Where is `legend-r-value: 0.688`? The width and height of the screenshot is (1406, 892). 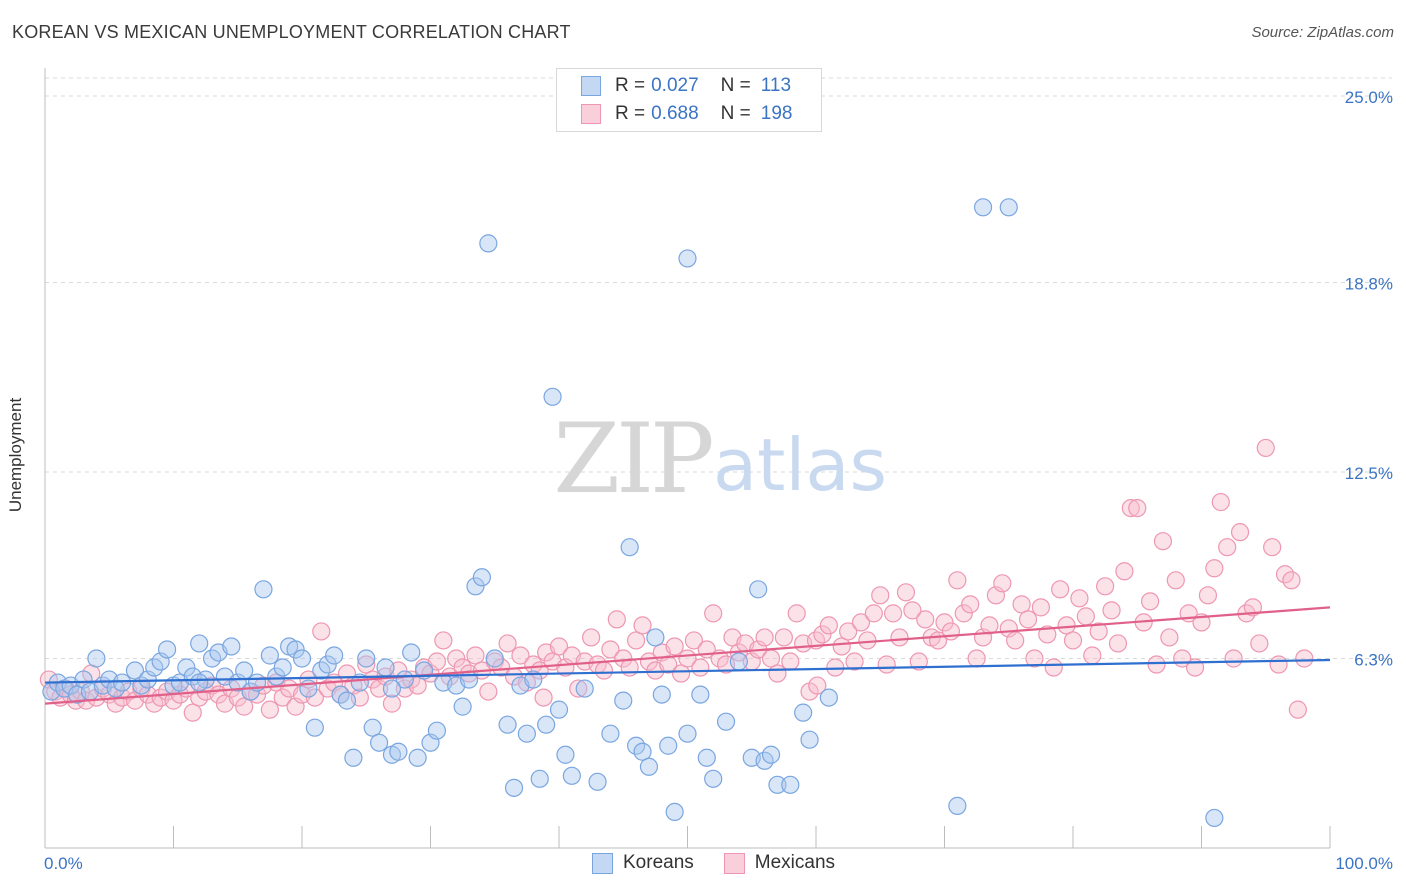
legend-r-value: 0.688 is located at coordinates (675, 113).